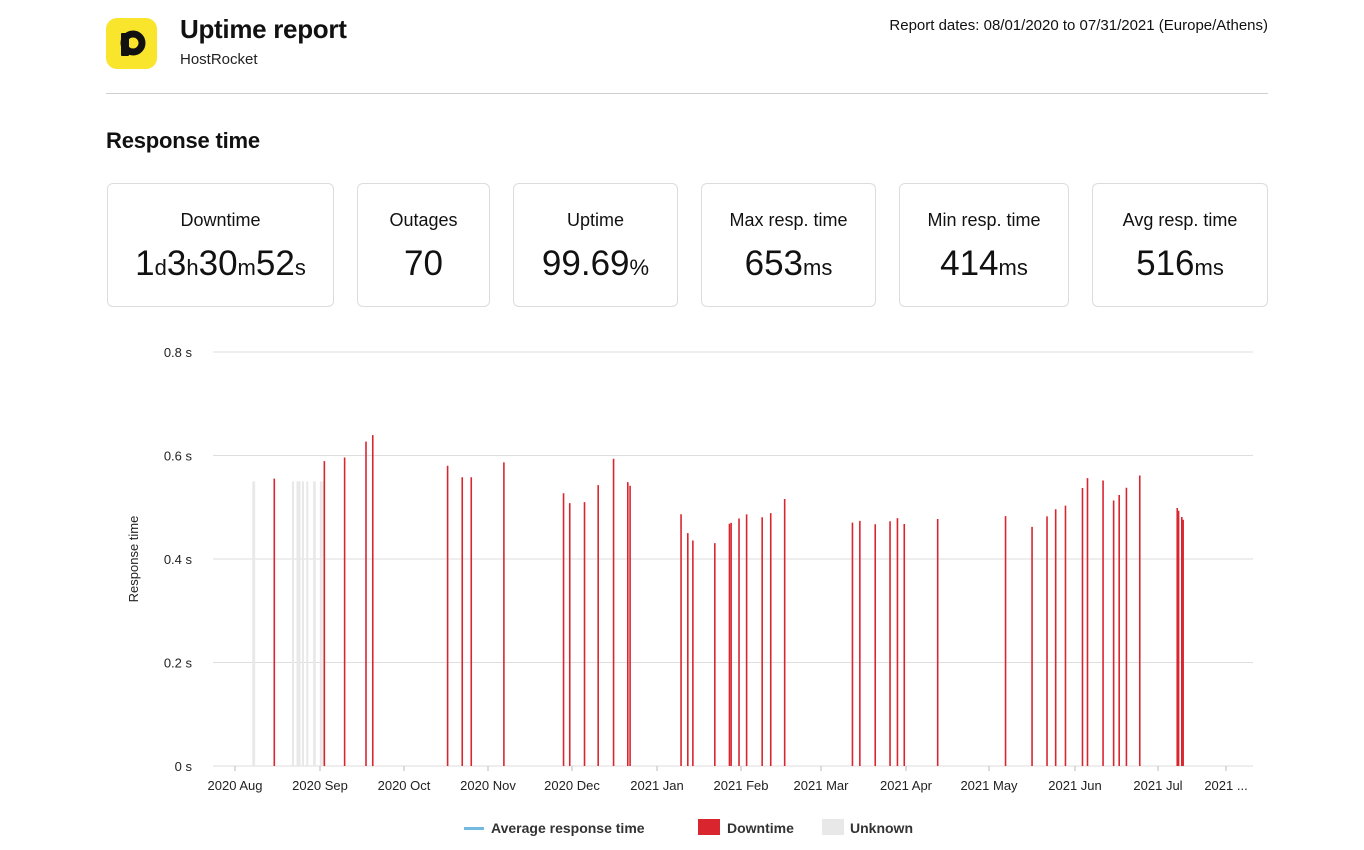 Image resolution: width=1364 pixels, height=850 pixels. Describe the element at coordinates (178, 559) in the screenshot. I see `y-tick-label: 0.4 s` at that location.